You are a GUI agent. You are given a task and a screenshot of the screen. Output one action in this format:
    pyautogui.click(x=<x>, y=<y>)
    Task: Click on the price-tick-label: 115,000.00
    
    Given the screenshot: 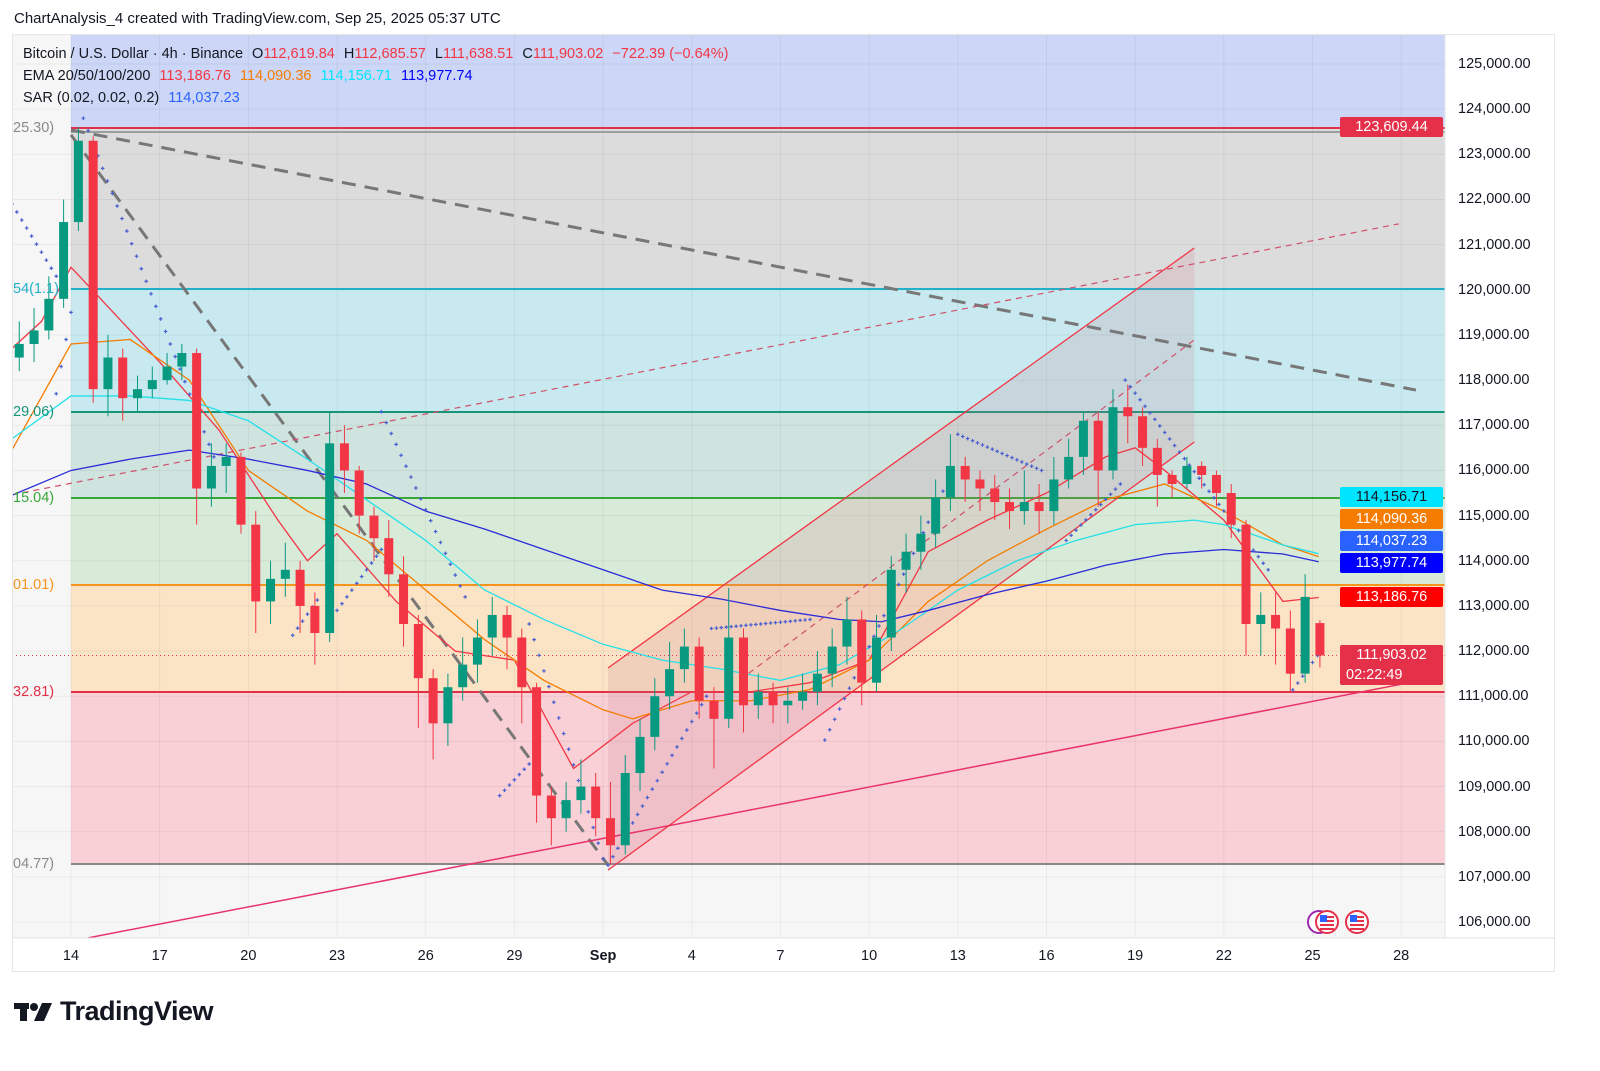 What is the action you would take?
    pyautogui.click(x=1494, y=515)
    